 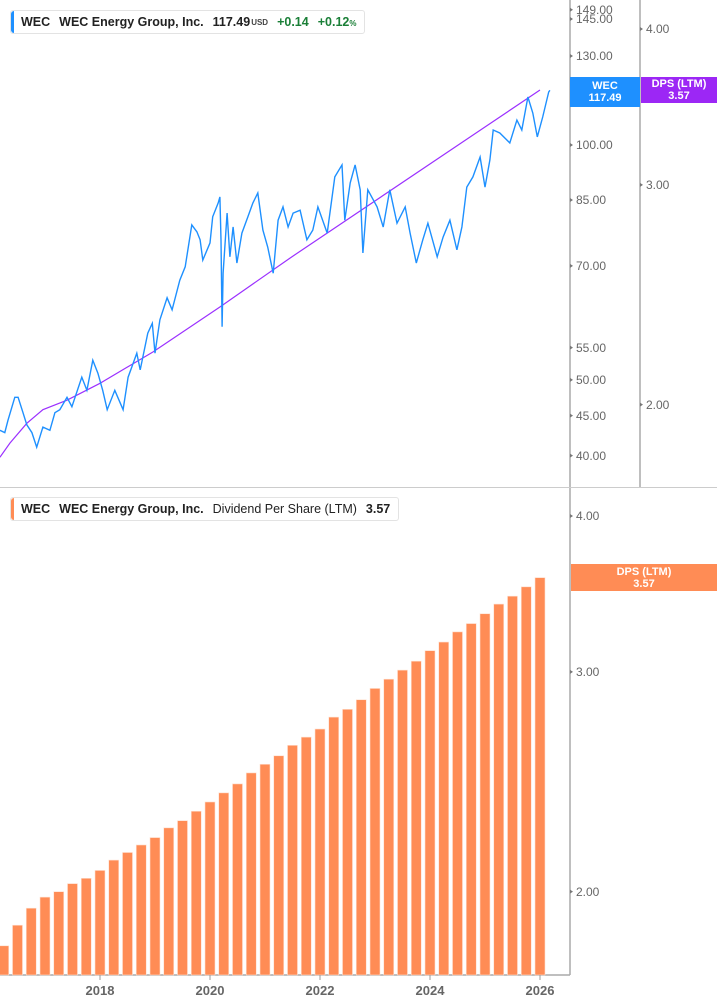 I want to click on legend-change-pct-value: +0.12, so click(x=333, y=22).